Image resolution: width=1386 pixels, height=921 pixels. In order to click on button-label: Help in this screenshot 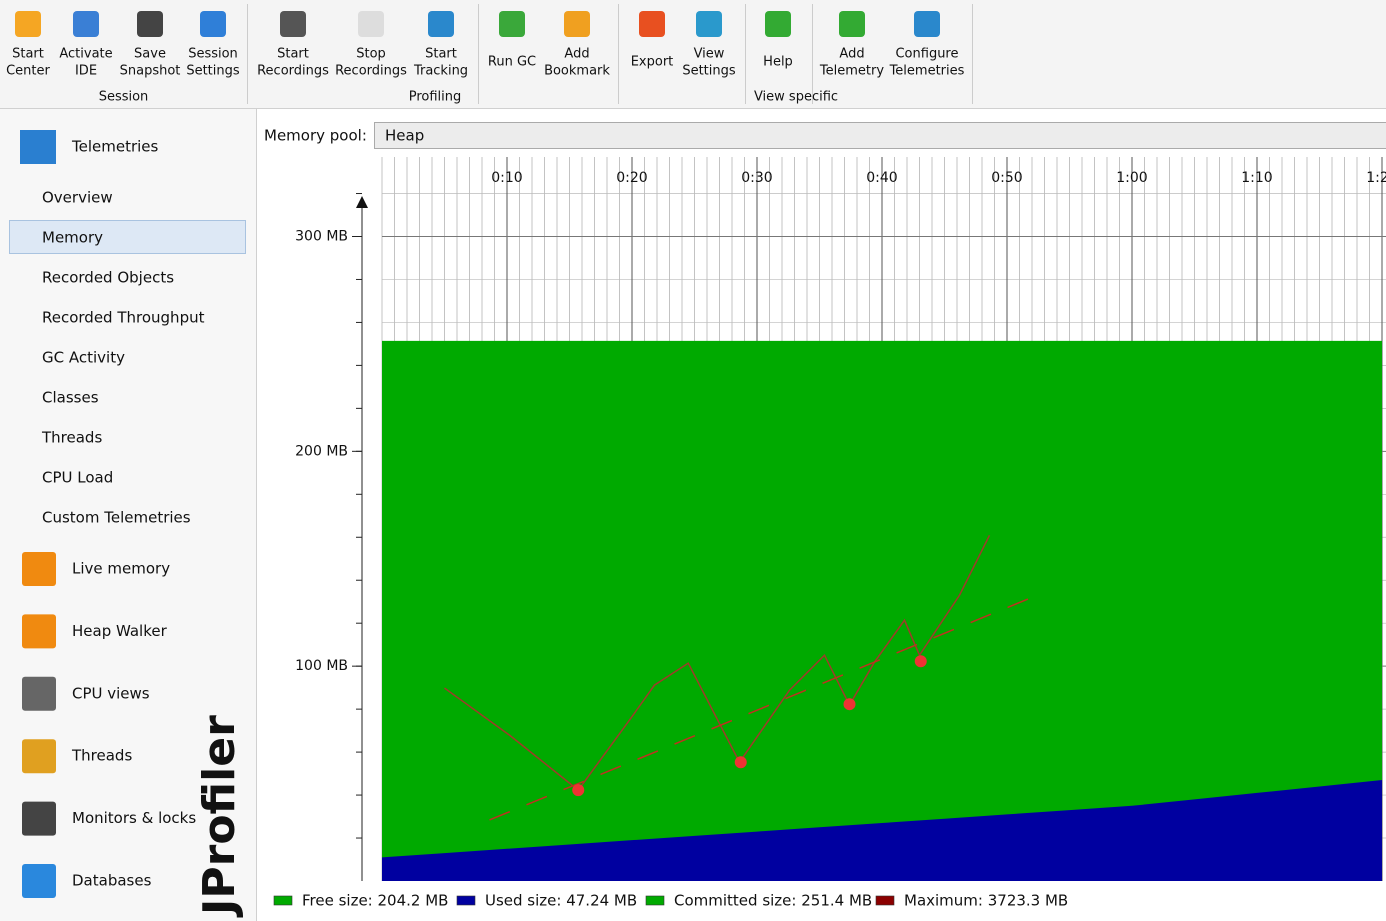, I will do `click(778, 62)`.